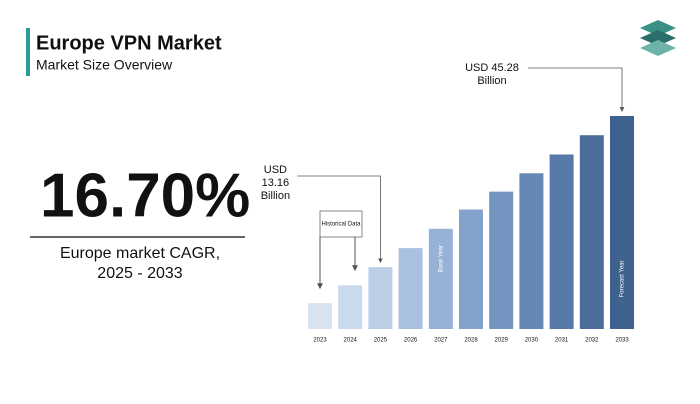 The height and width of the screenshot is (404, 700). I want to click on x-tick-label: 2024, so click(351, 341).